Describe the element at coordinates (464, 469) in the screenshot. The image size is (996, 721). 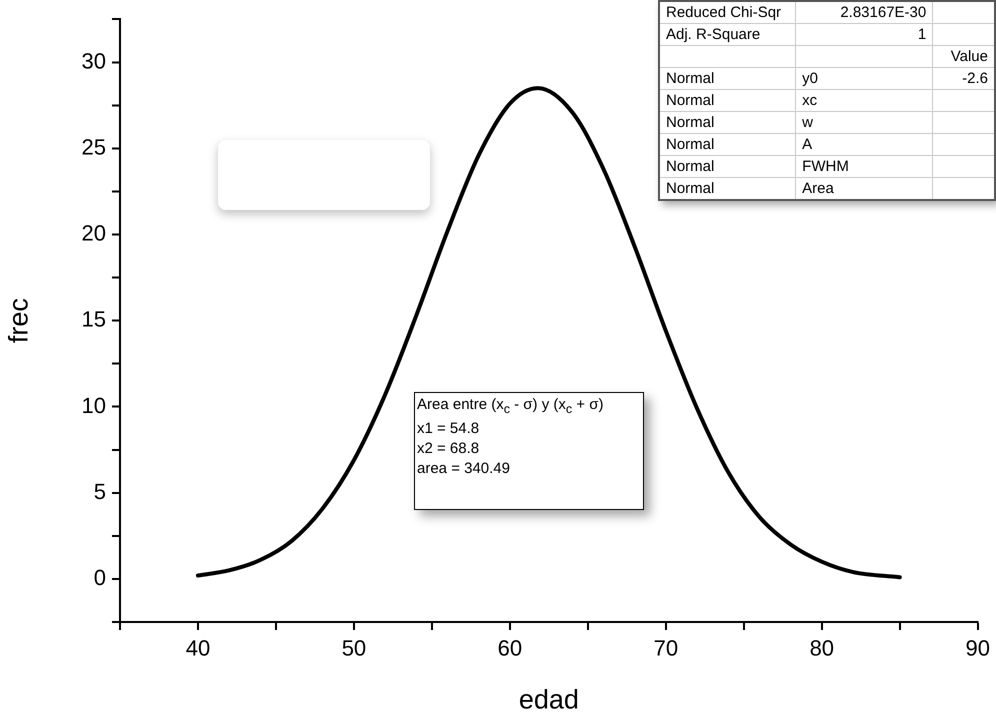
I see `annotation: area = 340.49` at that location.